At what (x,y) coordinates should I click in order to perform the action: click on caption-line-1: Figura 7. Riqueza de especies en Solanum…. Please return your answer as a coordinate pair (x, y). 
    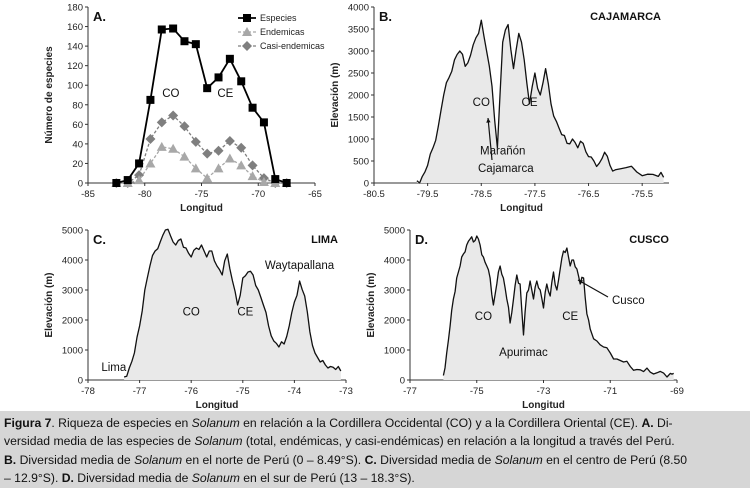
    Looking at the image, I should click on (374, 423).